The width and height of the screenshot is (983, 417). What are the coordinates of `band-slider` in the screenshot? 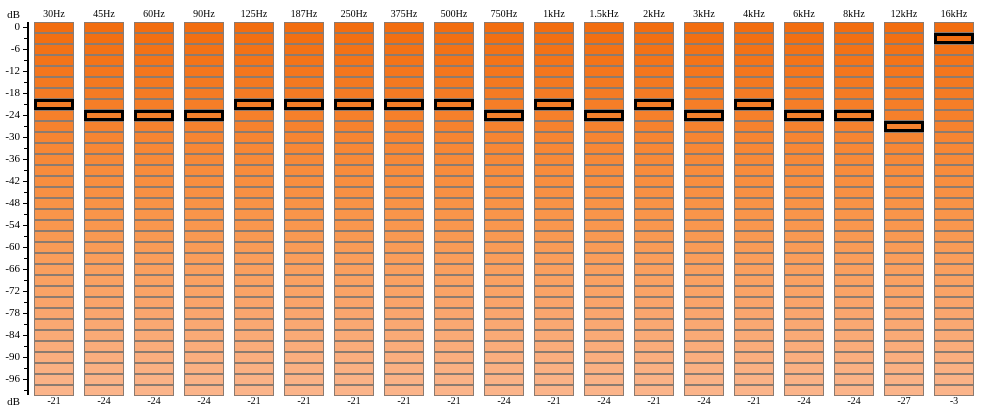 It's located at (704, 209).